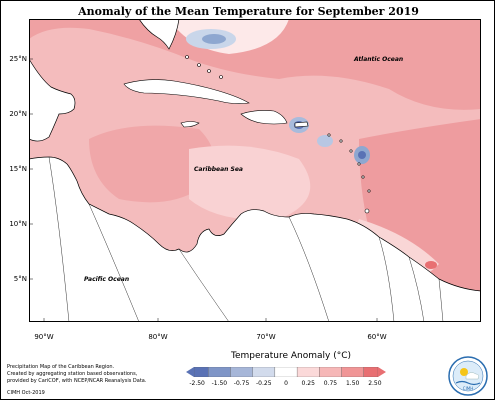 Image resolution: width=495 pixels, height=400 pixels. Describe the element at coordinates (308, 383) in the screenshot. I see `colorbar-tick-label: 0.25` at that location.